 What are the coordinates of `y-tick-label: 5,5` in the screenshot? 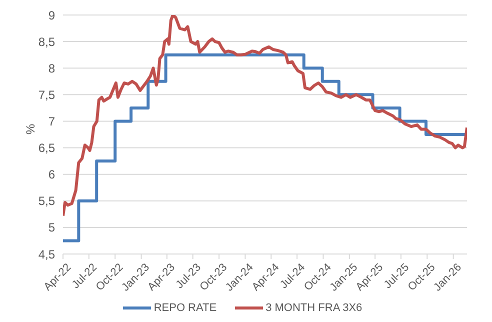 It's located at (47, 201).